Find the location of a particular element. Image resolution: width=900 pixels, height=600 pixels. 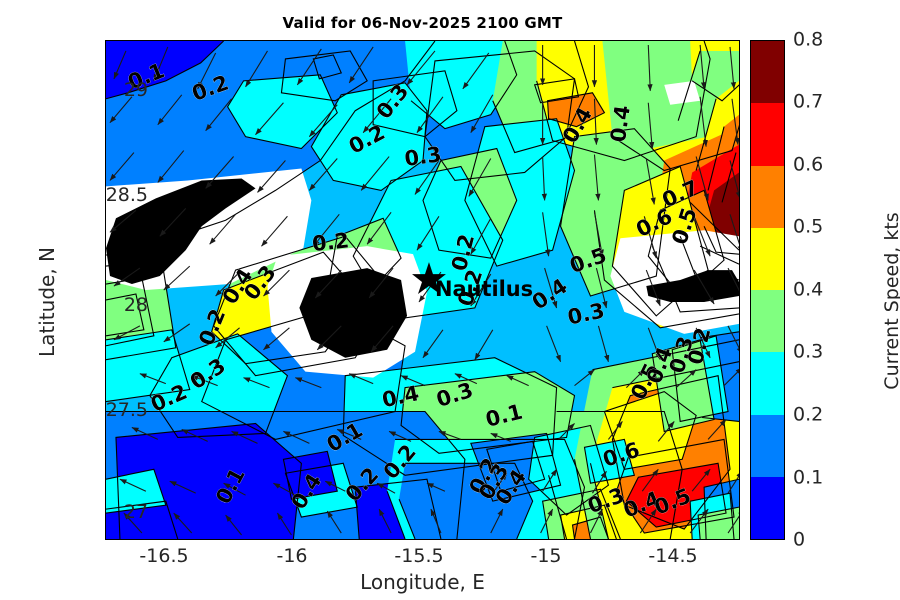

station-label: Nautilus is located at coordinates (484, 289).